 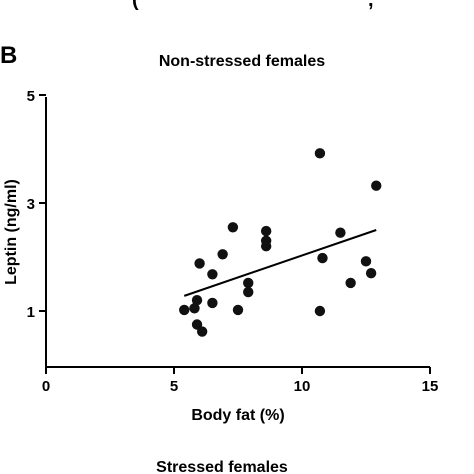 What do you see at coordinates (31, 204) in the screenshot?
I see `y-tick-label: 3` at bounding box center [31, 204].